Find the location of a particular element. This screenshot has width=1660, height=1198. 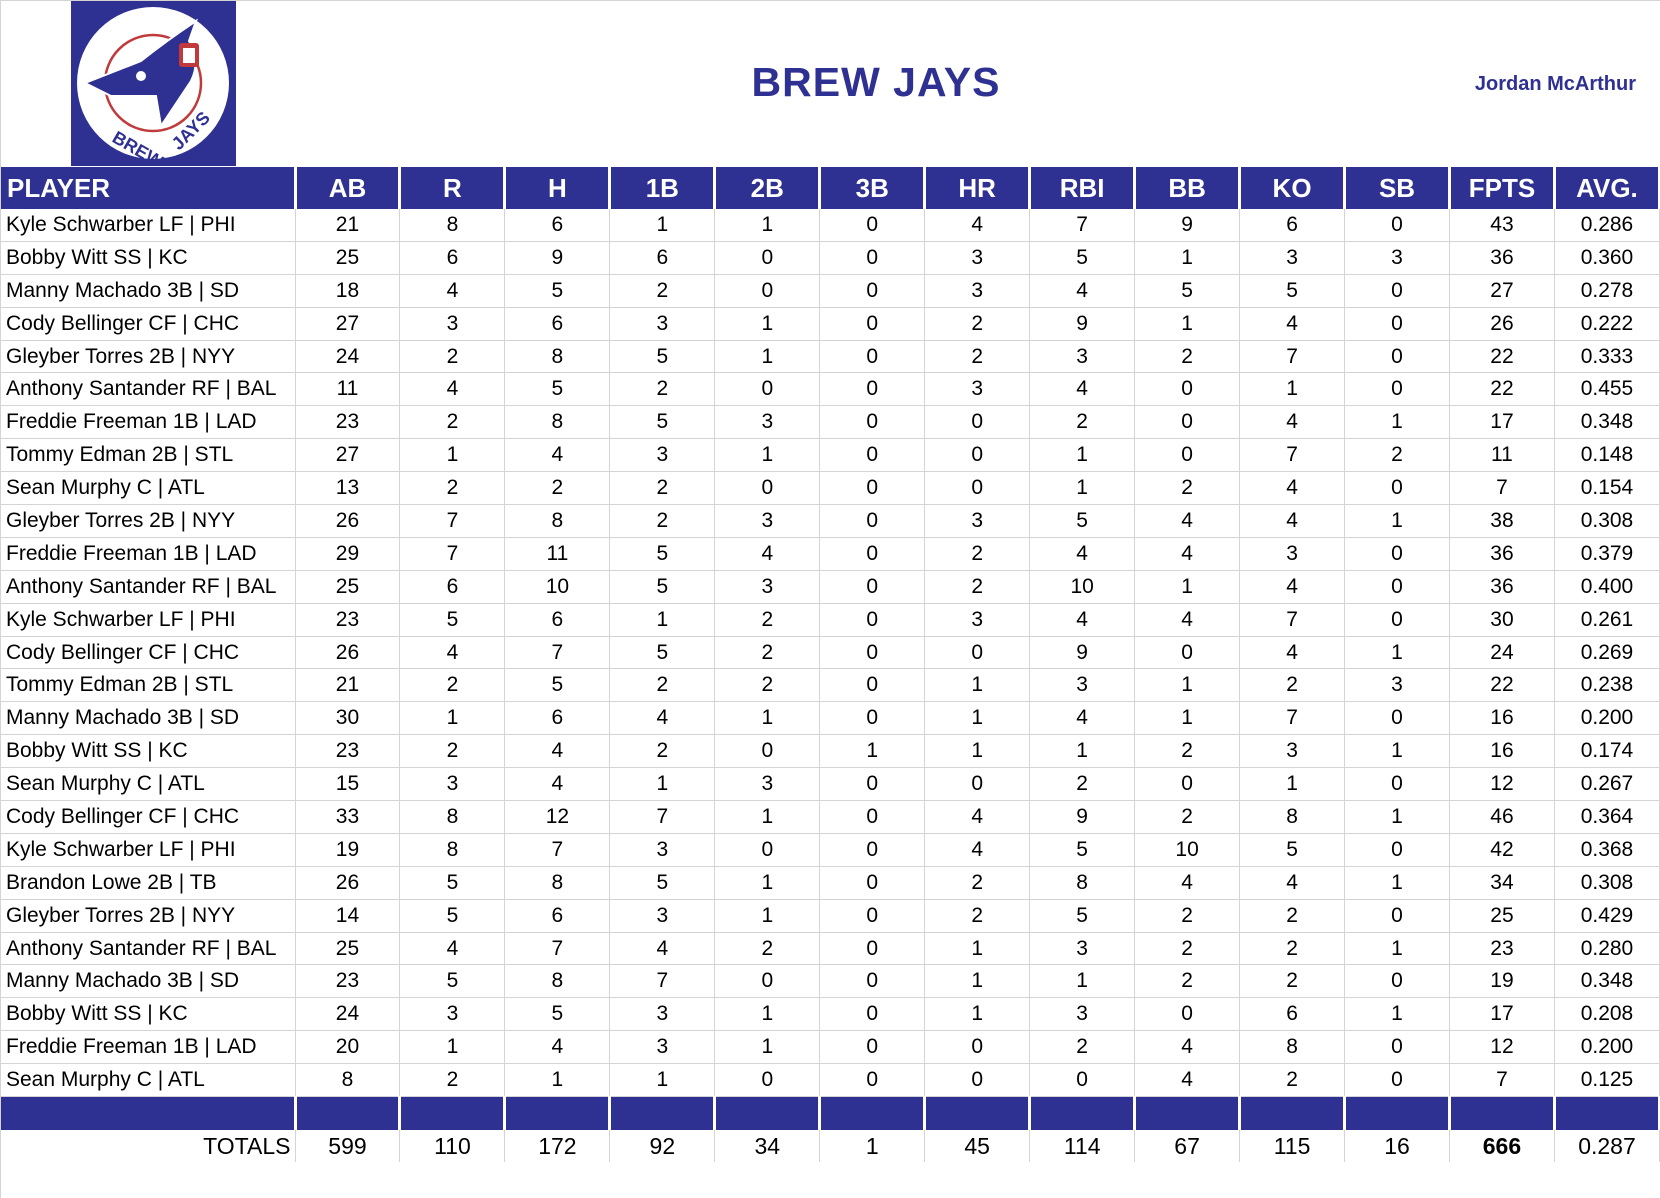

column-header-player: PLAYER is located at coordinates (149, 188).